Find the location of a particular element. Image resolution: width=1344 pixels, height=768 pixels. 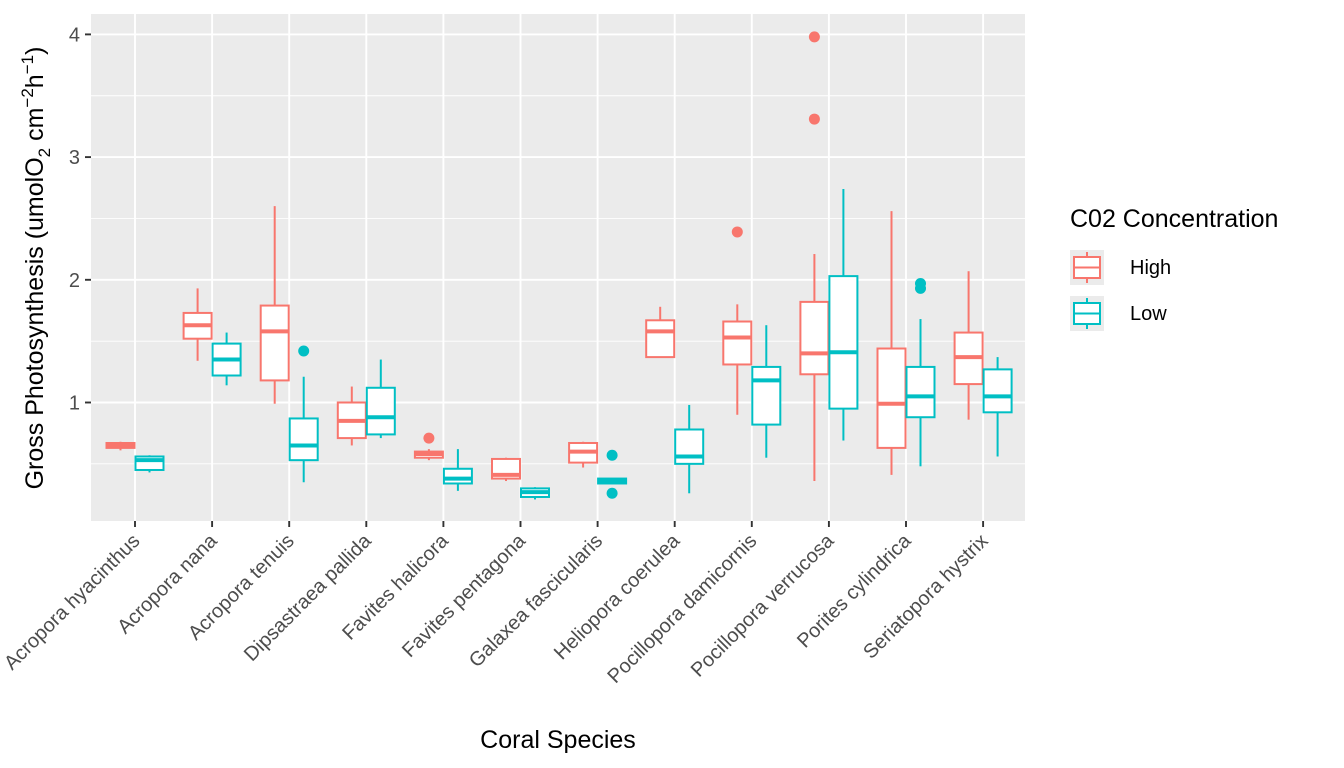

x-tick-label: Pocillopora damicornis is located at coordinates (683, 609).